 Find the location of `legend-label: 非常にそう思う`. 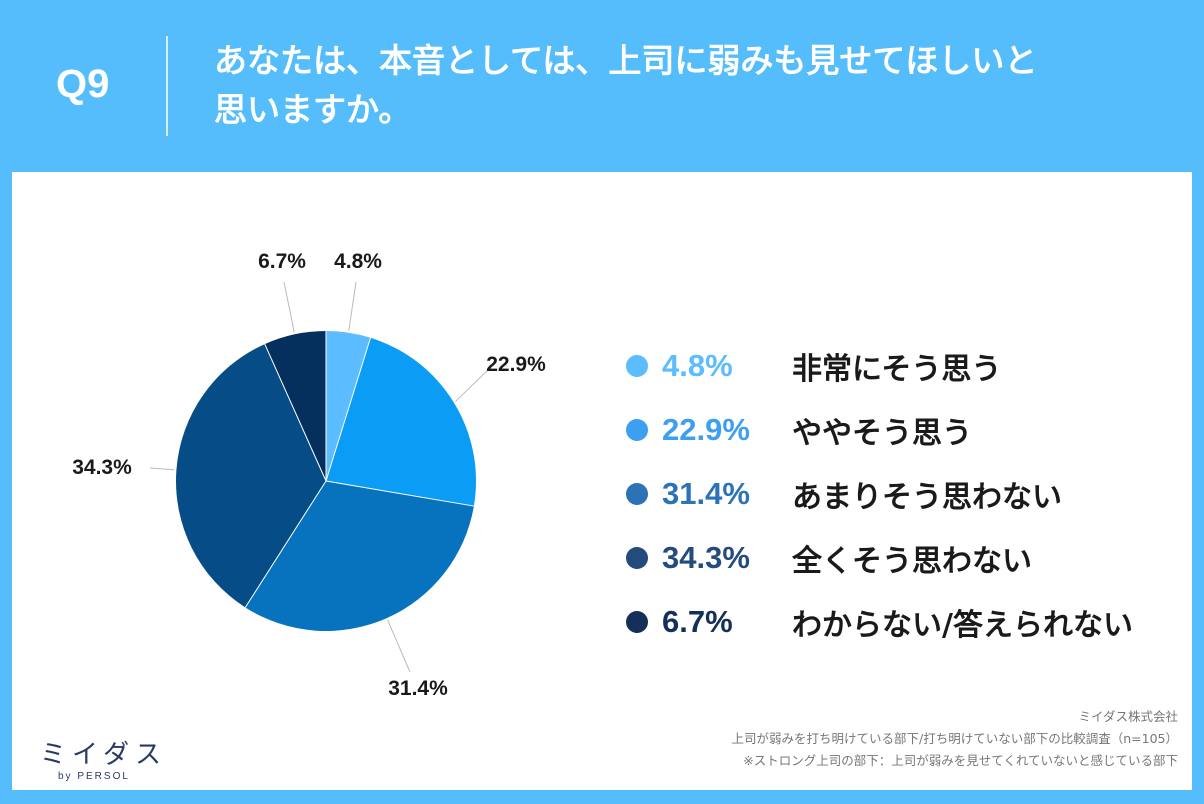

legend-label: 非常にそう思う is located at coordinates (897, 369).